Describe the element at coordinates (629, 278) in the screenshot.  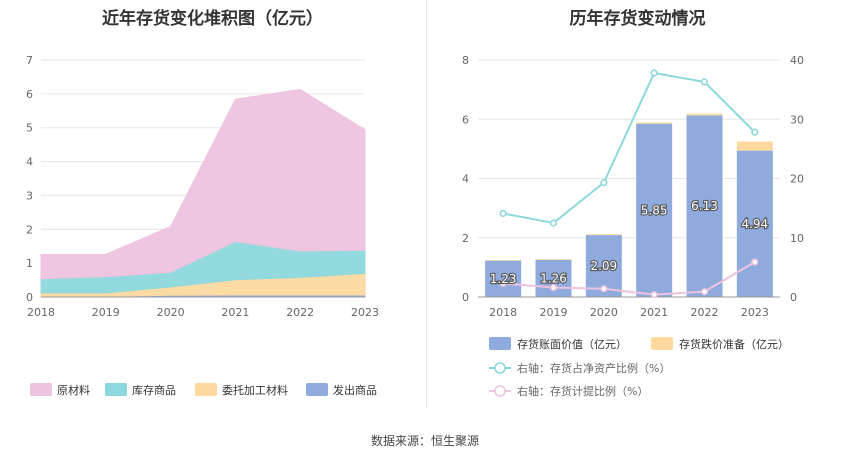
I see `line-右轴：存货计提比例（%）` at that location.